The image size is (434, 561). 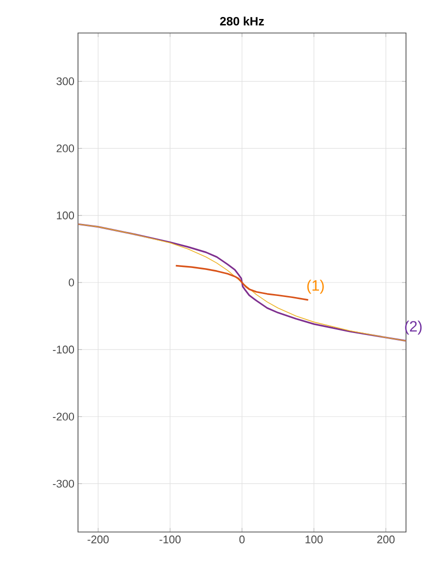 I want to click on line-series, so click(x=242, y=282).